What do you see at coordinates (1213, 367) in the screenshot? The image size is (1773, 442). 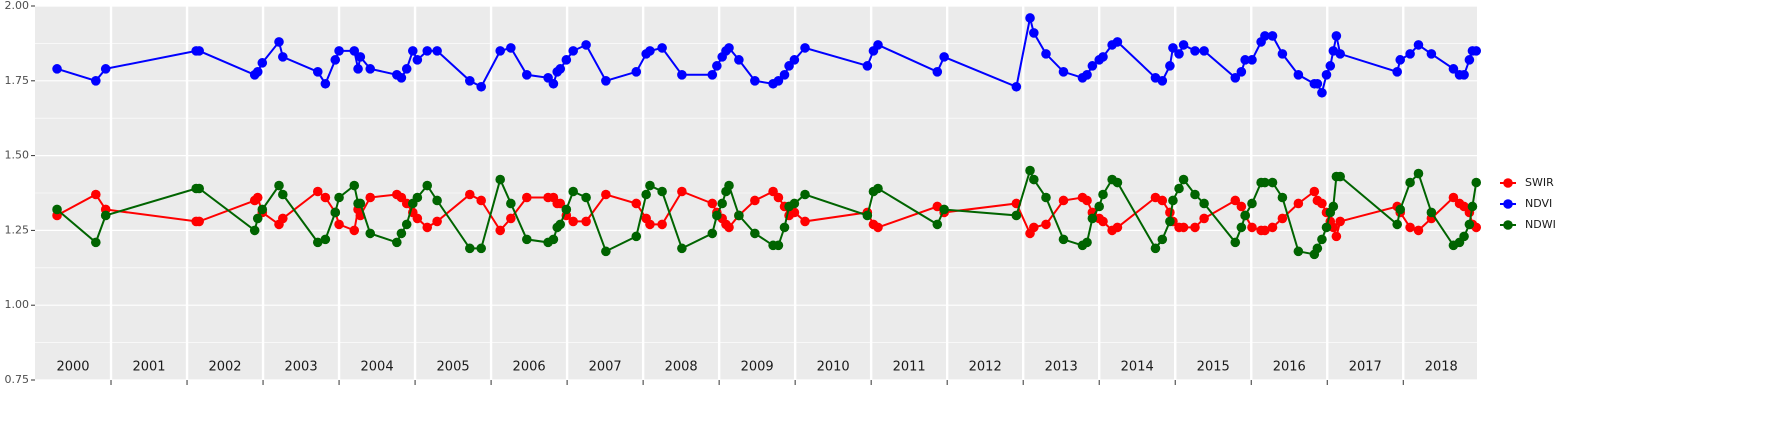 I see `year-label: 2015` at bounding box center [1213, 367].